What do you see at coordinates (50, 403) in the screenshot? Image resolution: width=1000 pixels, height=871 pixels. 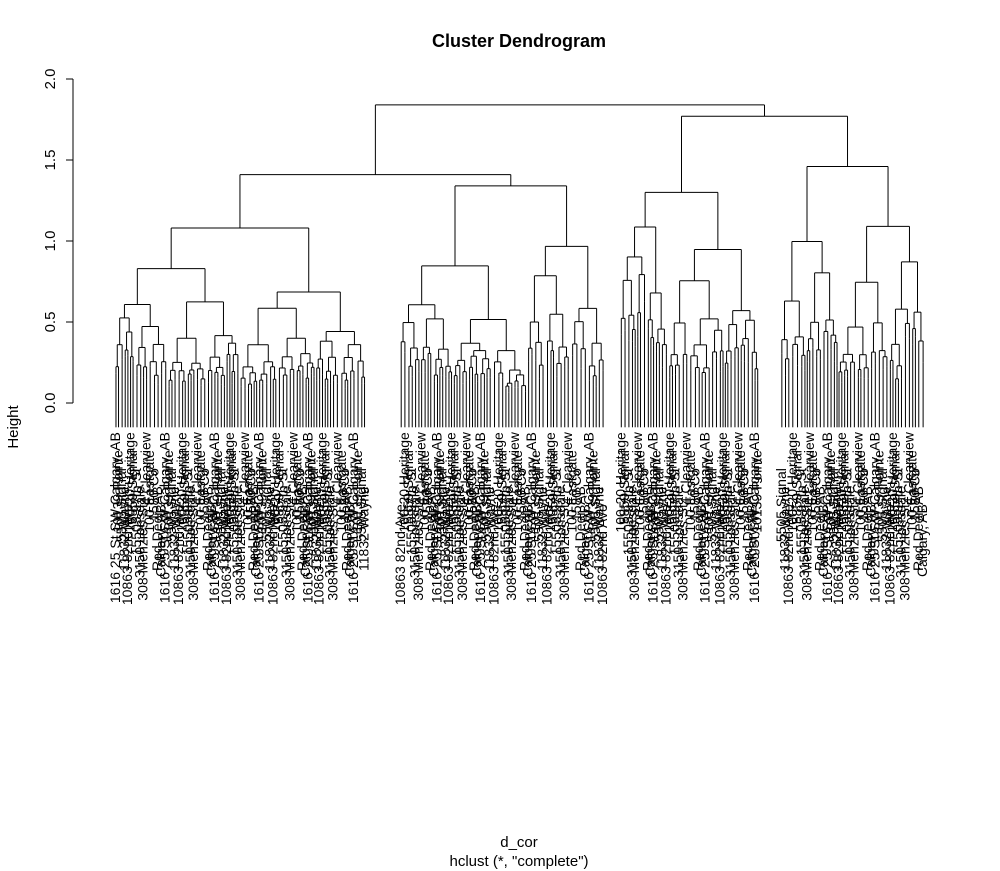 I see `y-tick-label: 0.0` at bounding box center [50, 403].